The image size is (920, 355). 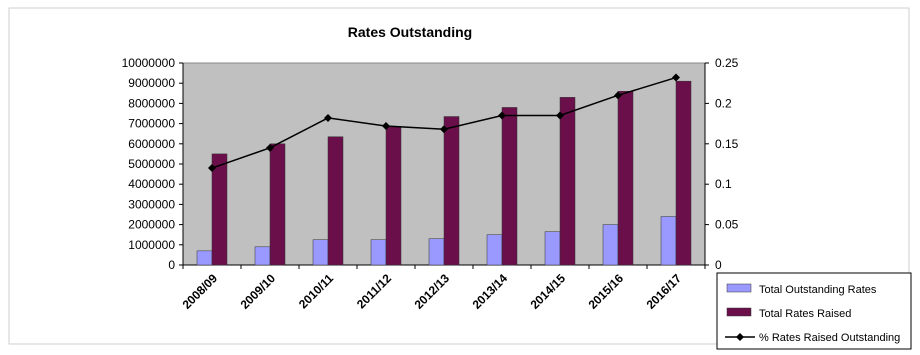 I want to click on legend-label: % Rates Raised Outstanding, so click(x=829, y=338).